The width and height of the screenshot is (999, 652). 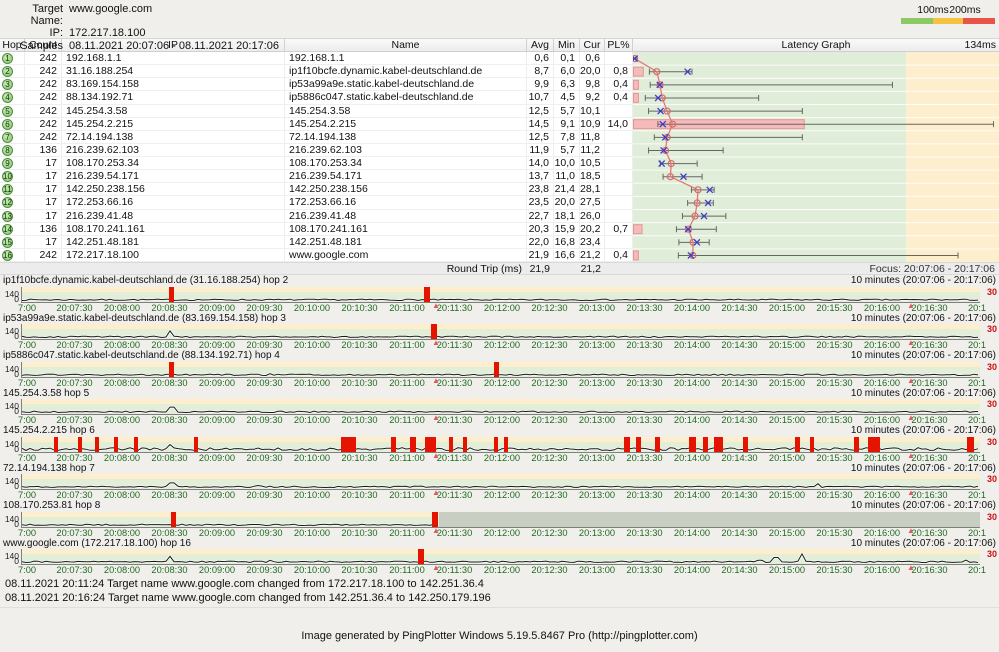 What do you see at coordinates (12, 84) in the screenshot?
I see `hop-cell: 3` at bounding box center [12, 84].